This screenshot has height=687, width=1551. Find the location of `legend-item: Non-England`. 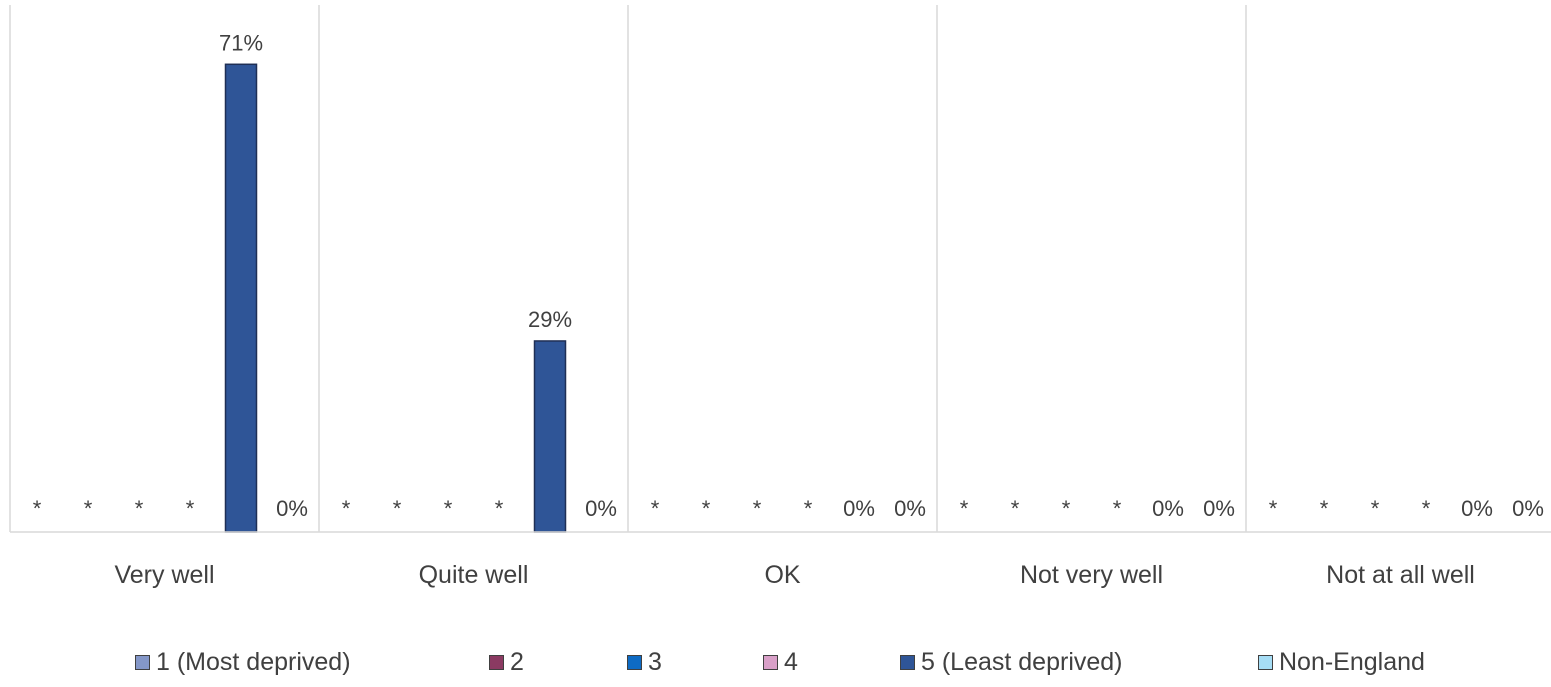

legend-item: Non-England is located at coordinates (1341, 662).